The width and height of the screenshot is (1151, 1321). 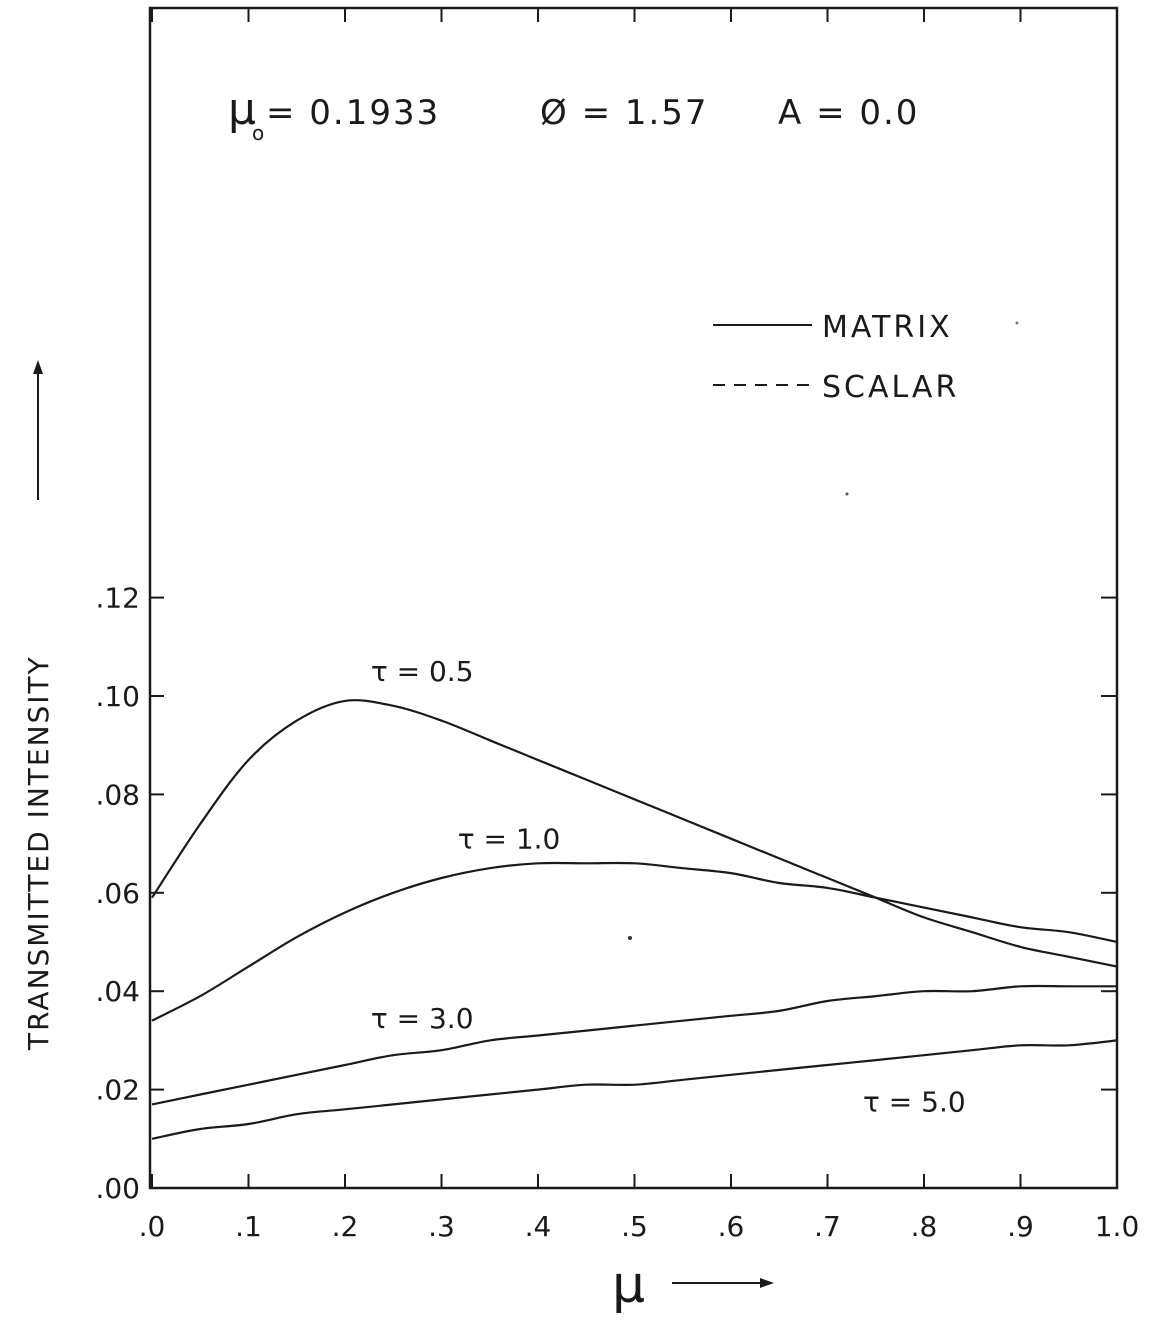 I want to click on parameter-header: μ o = 0.1933 Ø = 1.57 A = 0.0, so click(x=573, y=114).